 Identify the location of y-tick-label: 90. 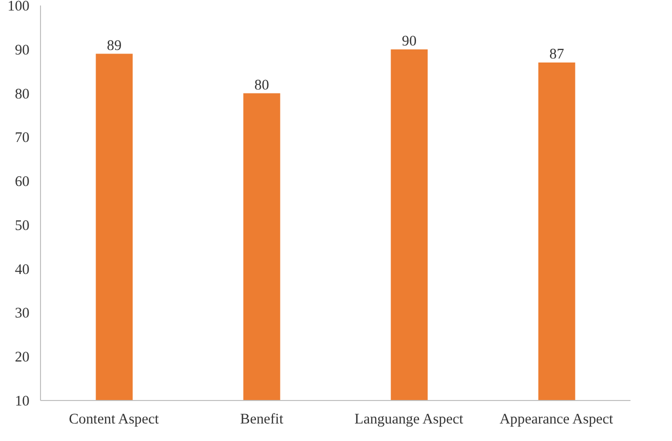
(22, 50).